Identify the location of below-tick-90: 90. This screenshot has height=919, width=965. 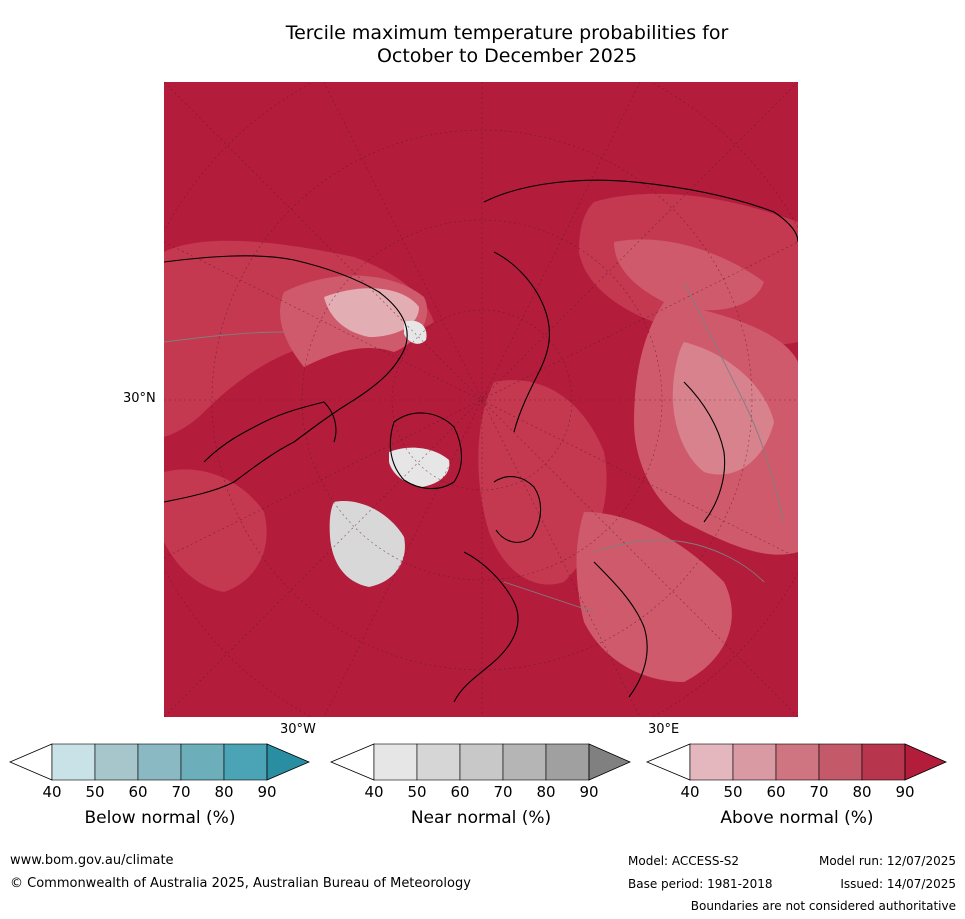
(267, 792).